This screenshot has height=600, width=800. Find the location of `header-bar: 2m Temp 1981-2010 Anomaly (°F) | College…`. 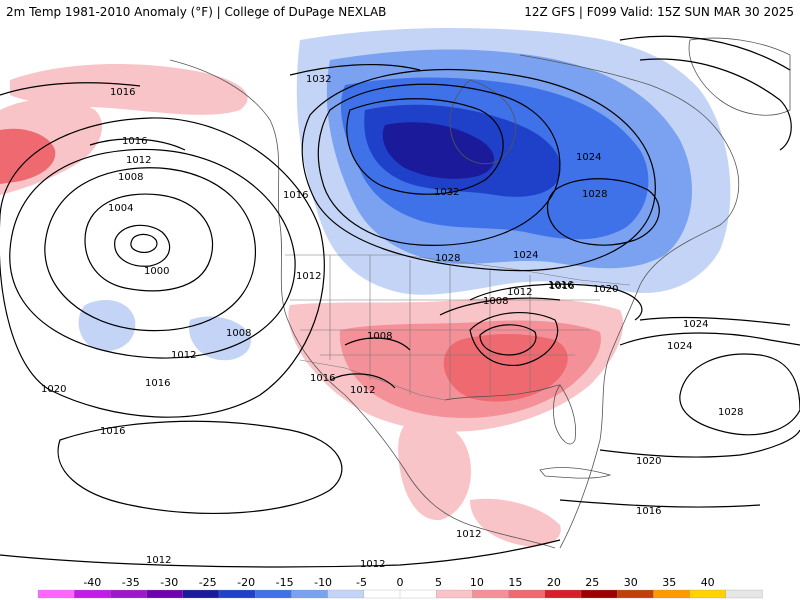

header-bar: 2m Temp 1981-2010 Anomaly (°F) | College… is located at coordinates (400, 11).